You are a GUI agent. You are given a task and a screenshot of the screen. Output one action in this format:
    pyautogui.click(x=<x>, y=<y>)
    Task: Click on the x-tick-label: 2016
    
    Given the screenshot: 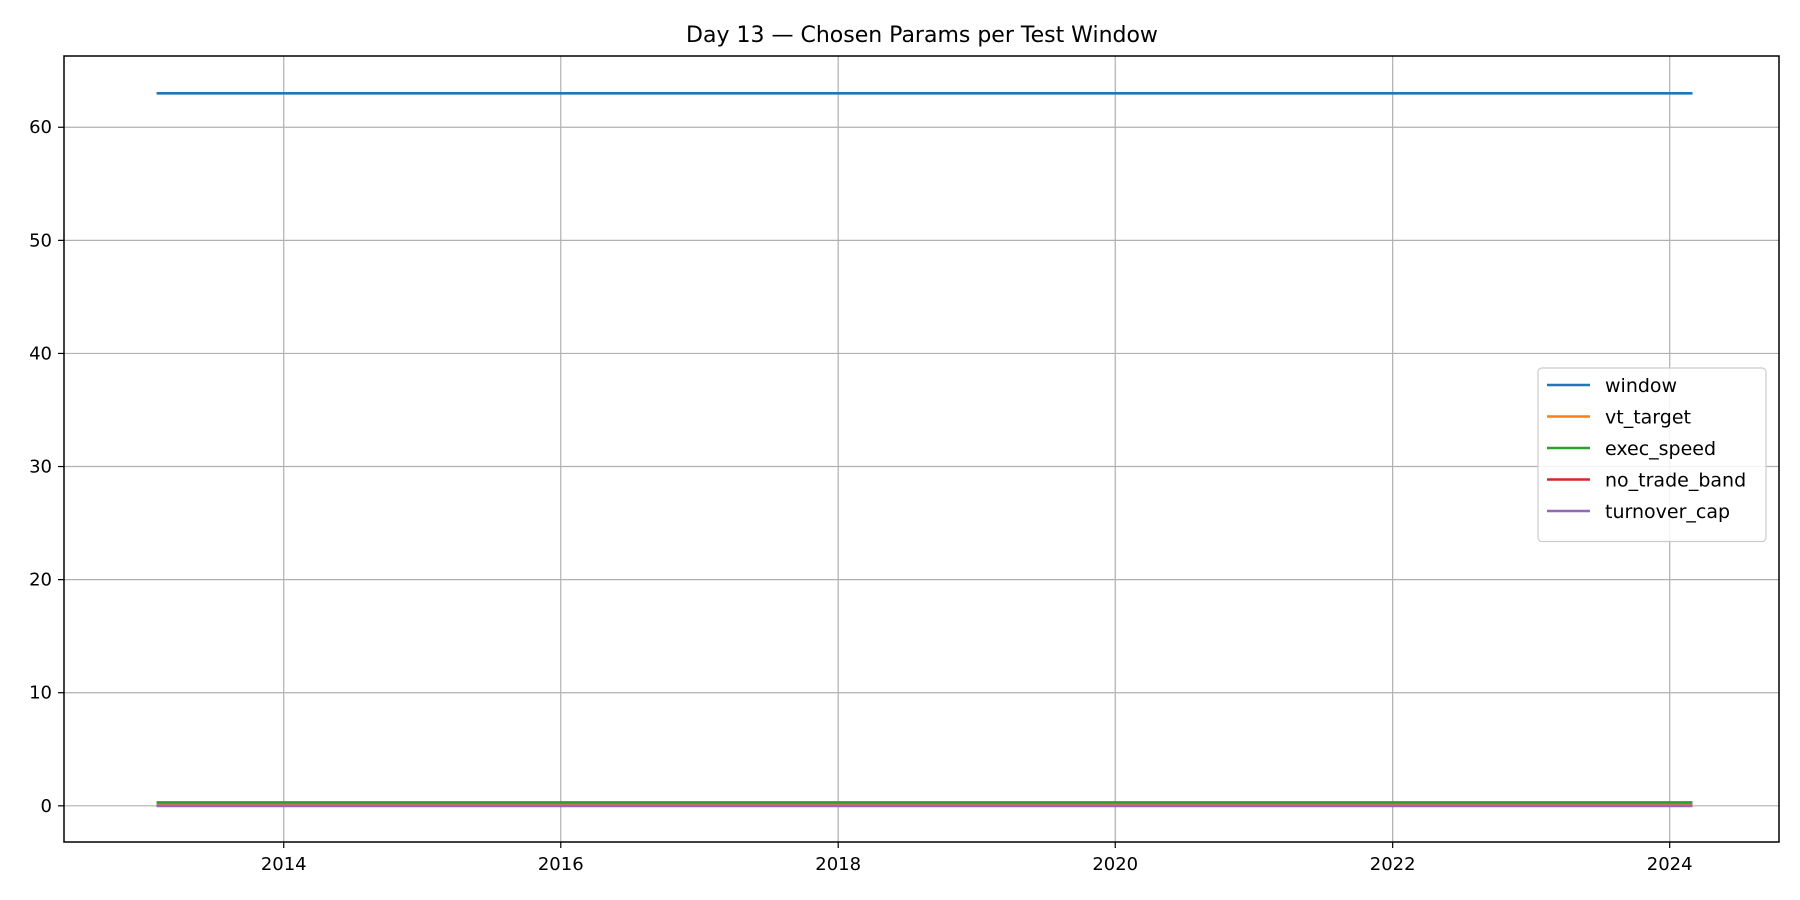 What is the action you would take?
    pyautogui.click(x=561, y=864)
    